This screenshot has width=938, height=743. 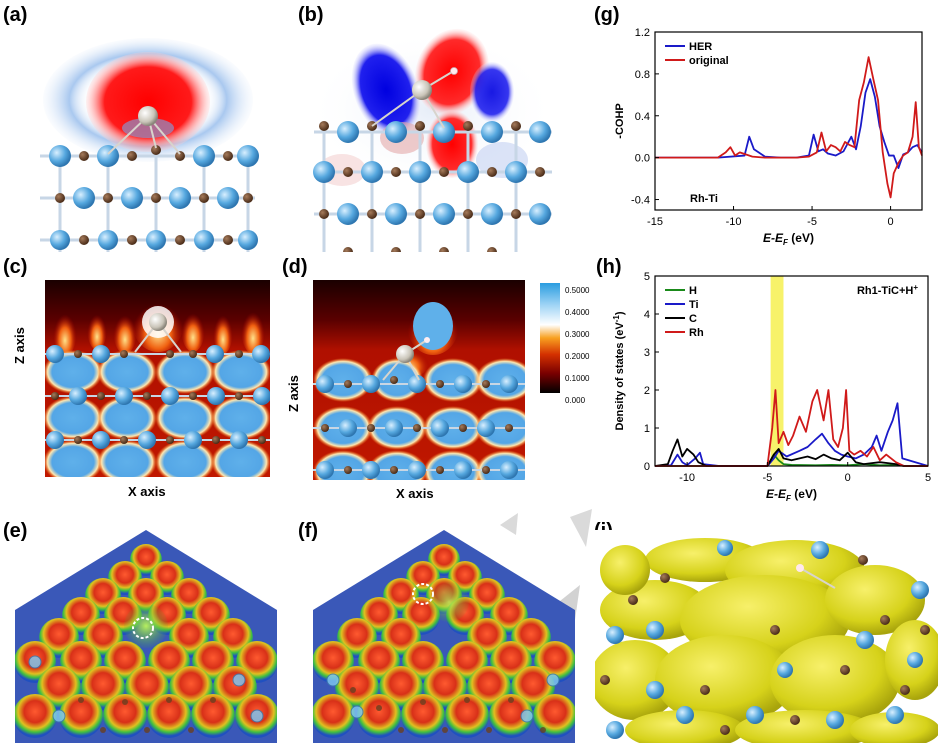 What do you see at coordinates (308, 531) in the screenshot?
I see `panel-label-f: (f)` at bounding box center [308, 531].